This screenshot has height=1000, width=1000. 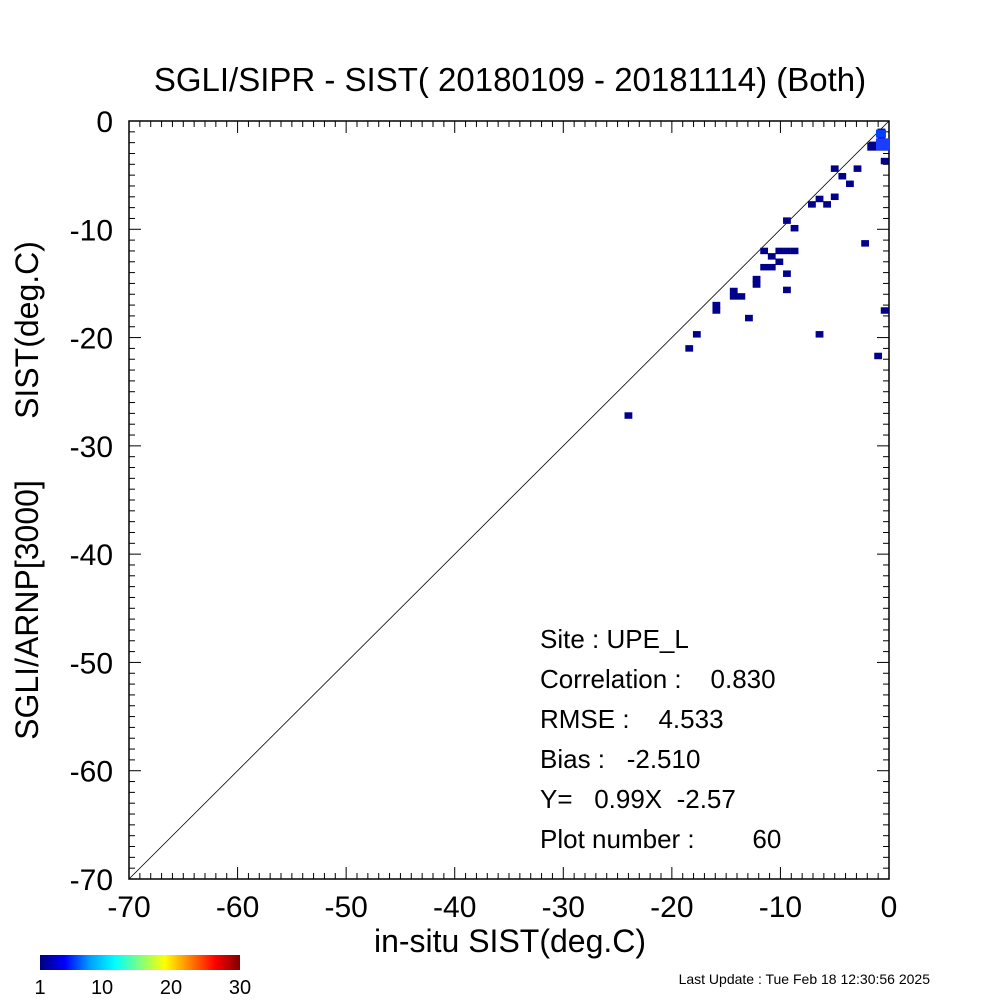 I want to click on y-tick-label: 0, so click(x=104, y=122).